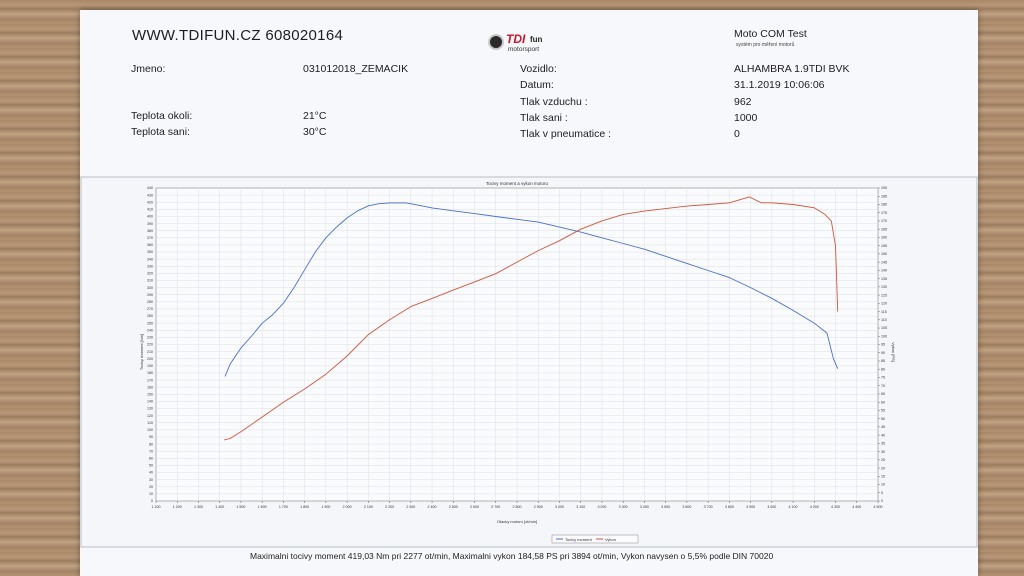 Image resolution: width=1024 pixels, height=576 pixels. Describe the element at coordinates (883, 419) in the screenshot. I see `right-tick-label: 50` at that location.